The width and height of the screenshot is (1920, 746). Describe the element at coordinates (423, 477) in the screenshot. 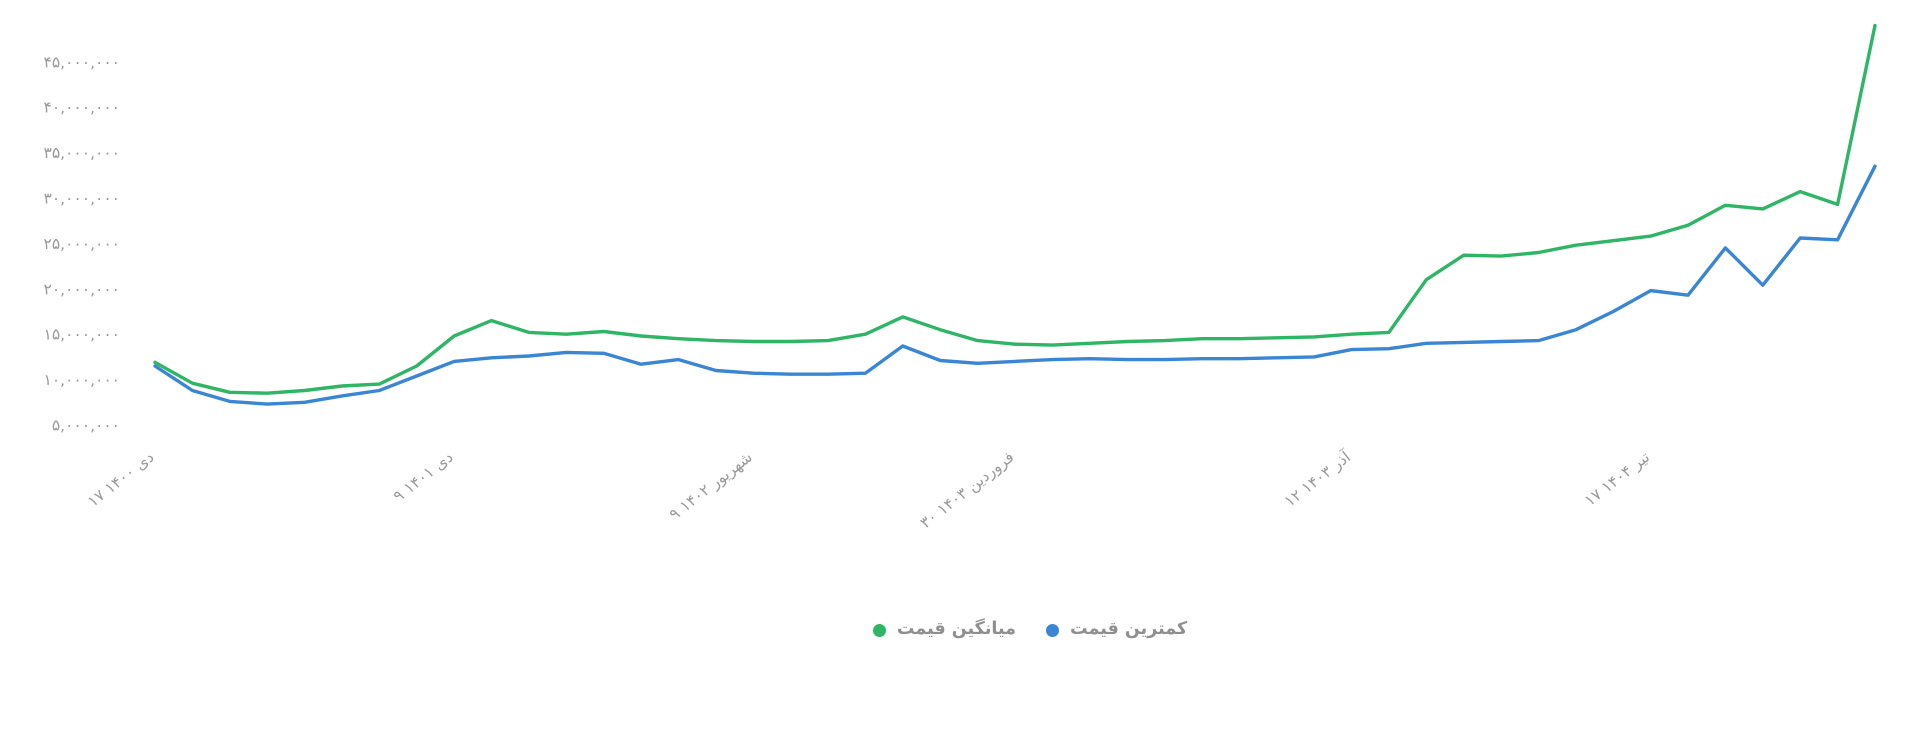

I see `x-axis-tick-label: ۹ دی ۱۴۰۱` at that location.